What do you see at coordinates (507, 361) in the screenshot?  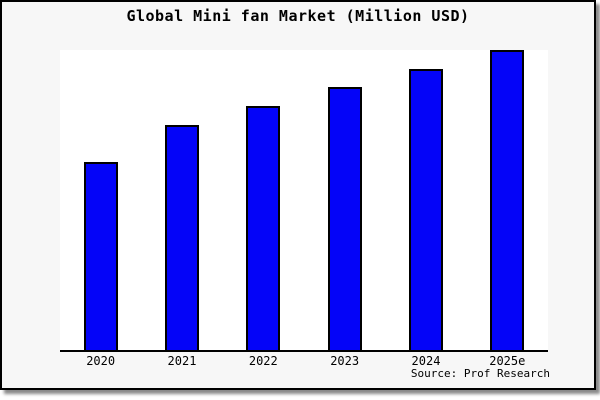 I see `x-tick-label-2025e: 2025e` at bounding box center [507, 361].